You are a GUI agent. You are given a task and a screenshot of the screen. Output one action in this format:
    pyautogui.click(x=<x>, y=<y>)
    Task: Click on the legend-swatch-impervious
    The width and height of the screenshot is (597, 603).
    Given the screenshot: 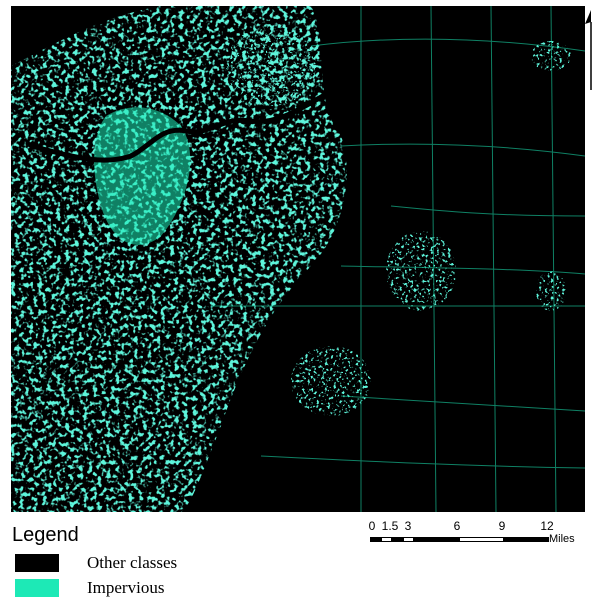 What is the action you would take?
    pyautogui.click(x=37, y=588)
    